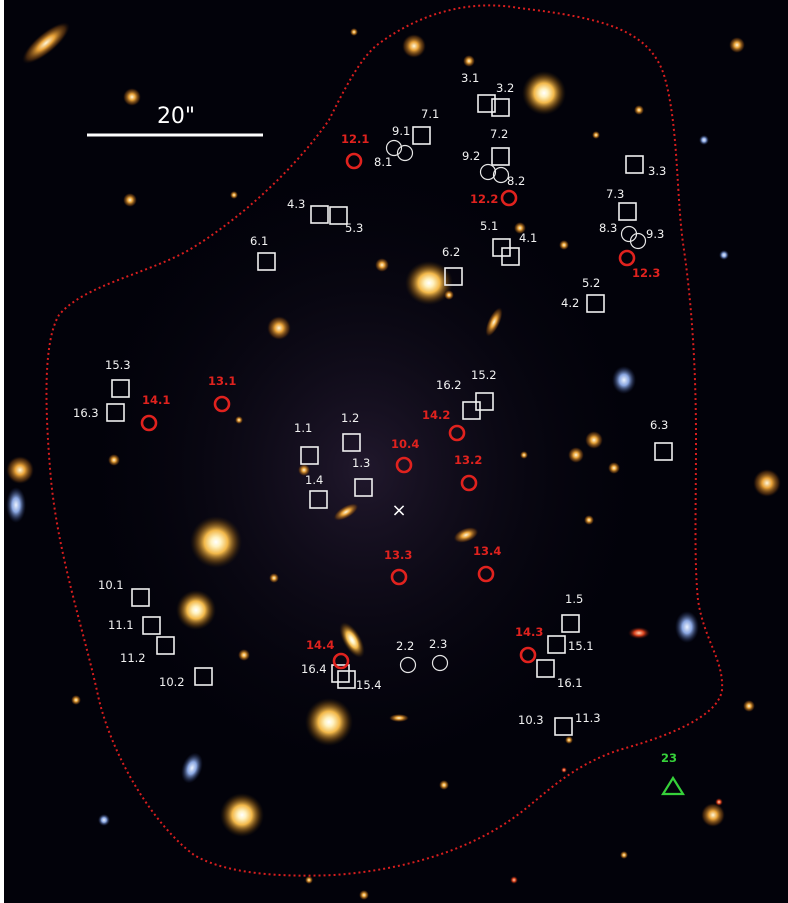 This screenshot has height=903, width=788. What do you see at coordinates (350, 418) in the screenshot?
I see `image-label: 1.2` at bounding box center [350, 418].